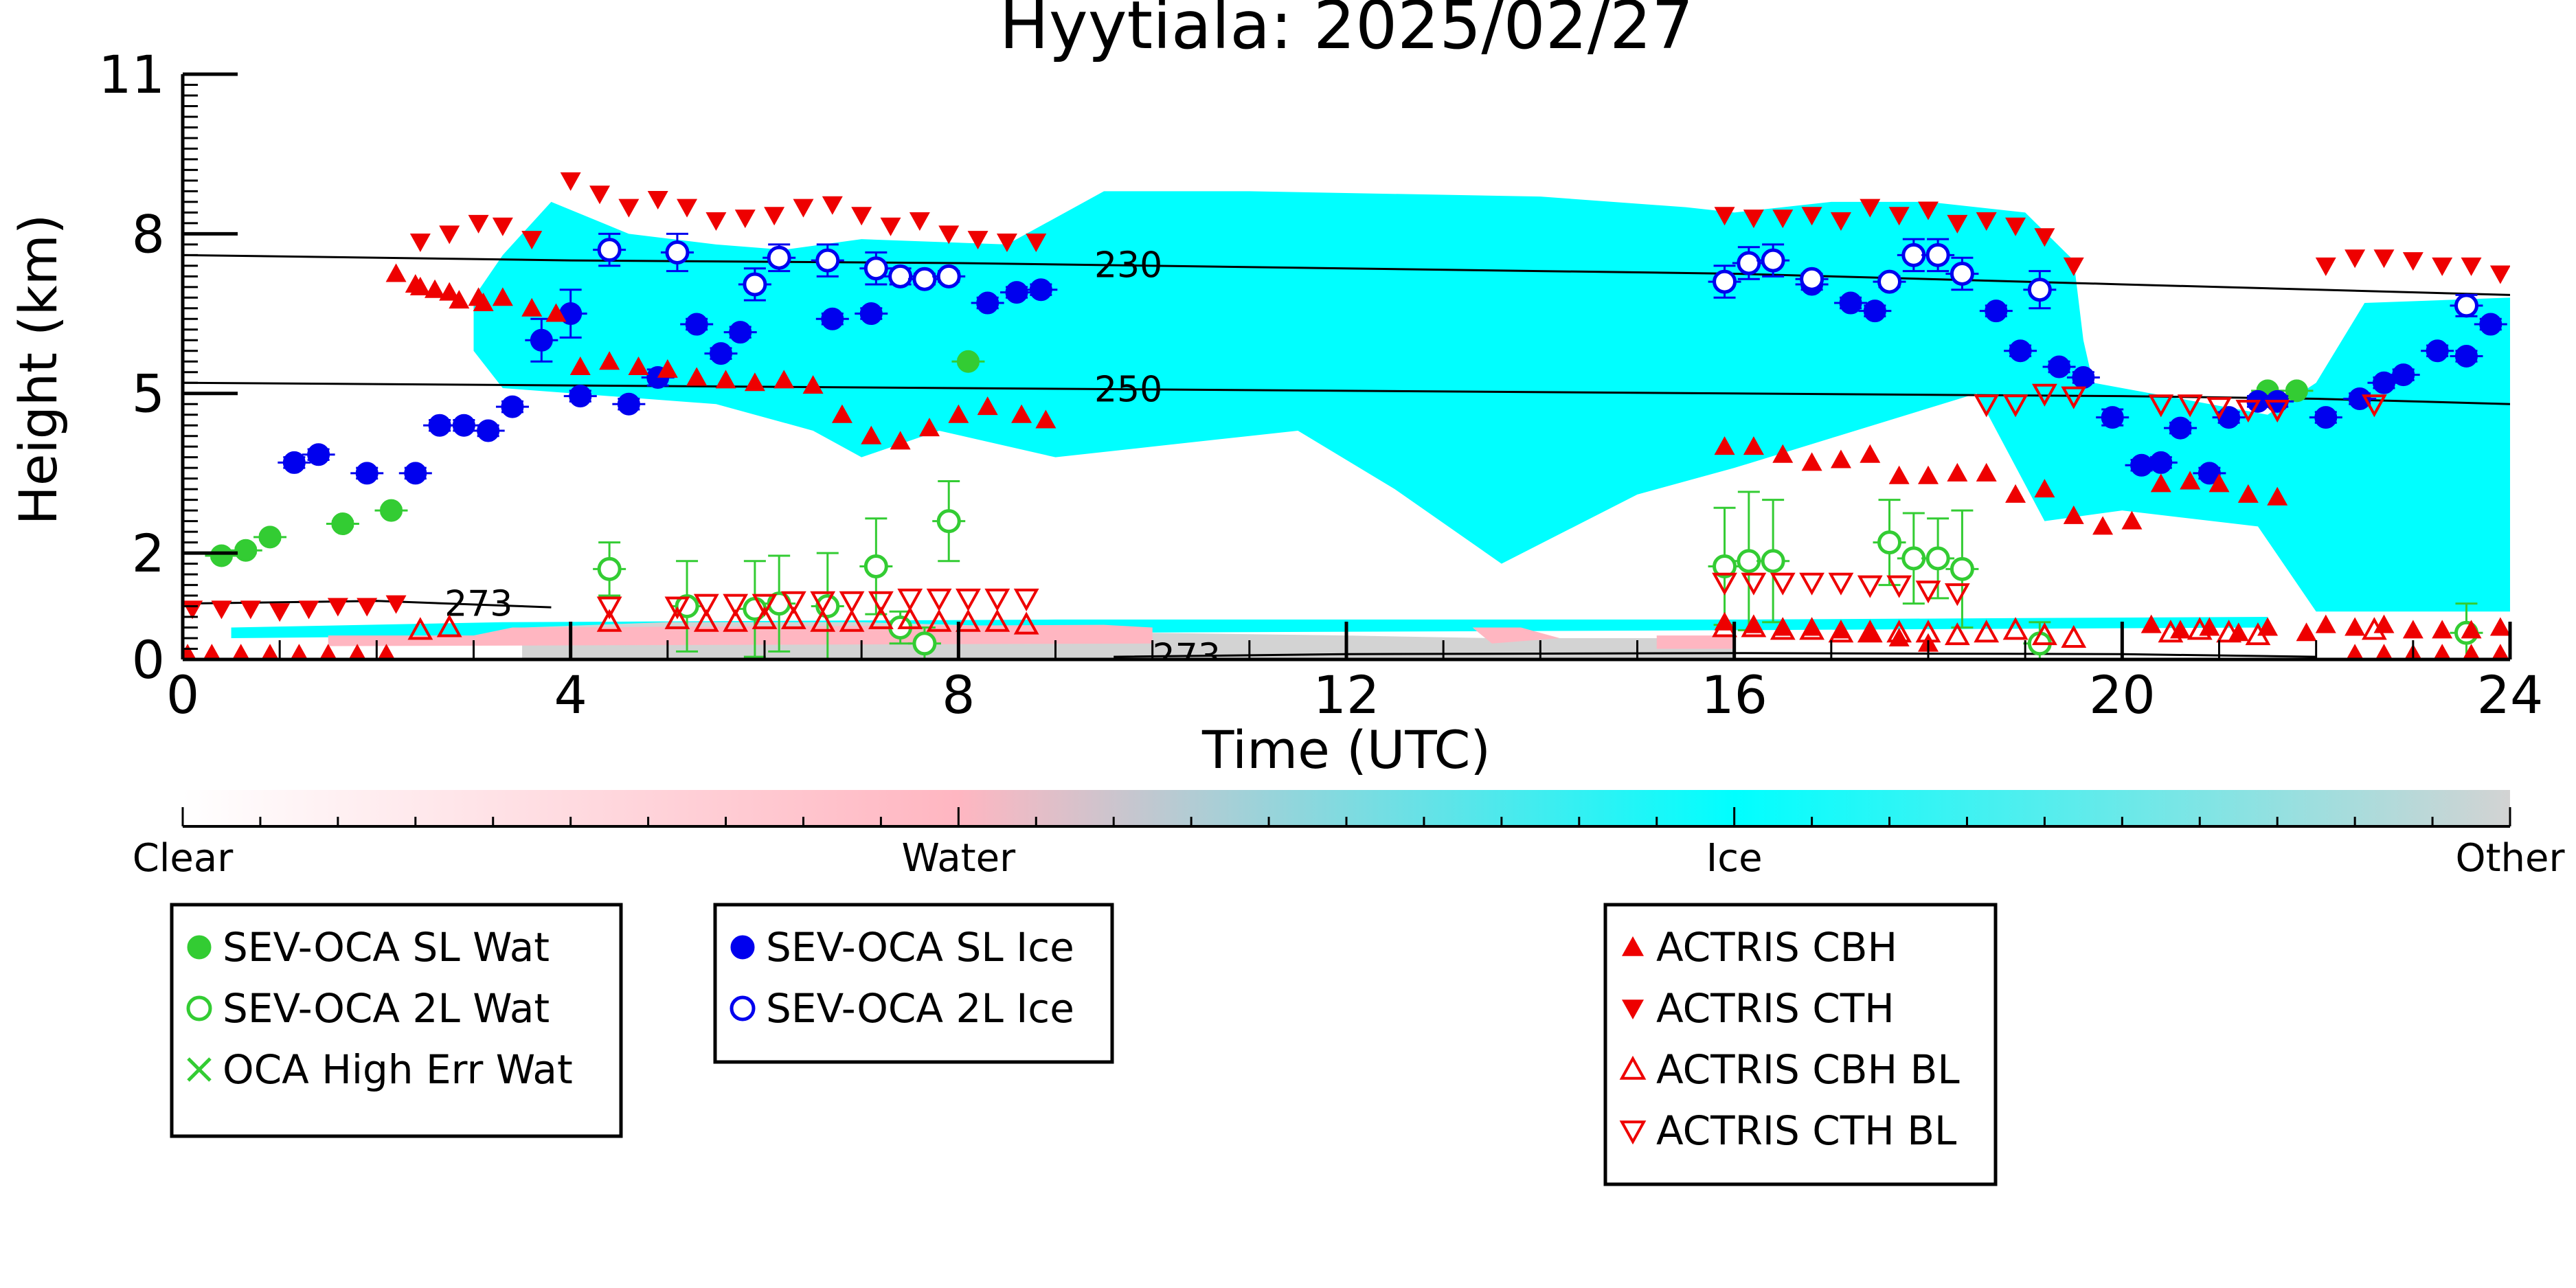 This screenshot has height=1288, width=2576. Describe the element at coordinates (396, 1020) in the screenshot. I see `legend-frame` at that location.